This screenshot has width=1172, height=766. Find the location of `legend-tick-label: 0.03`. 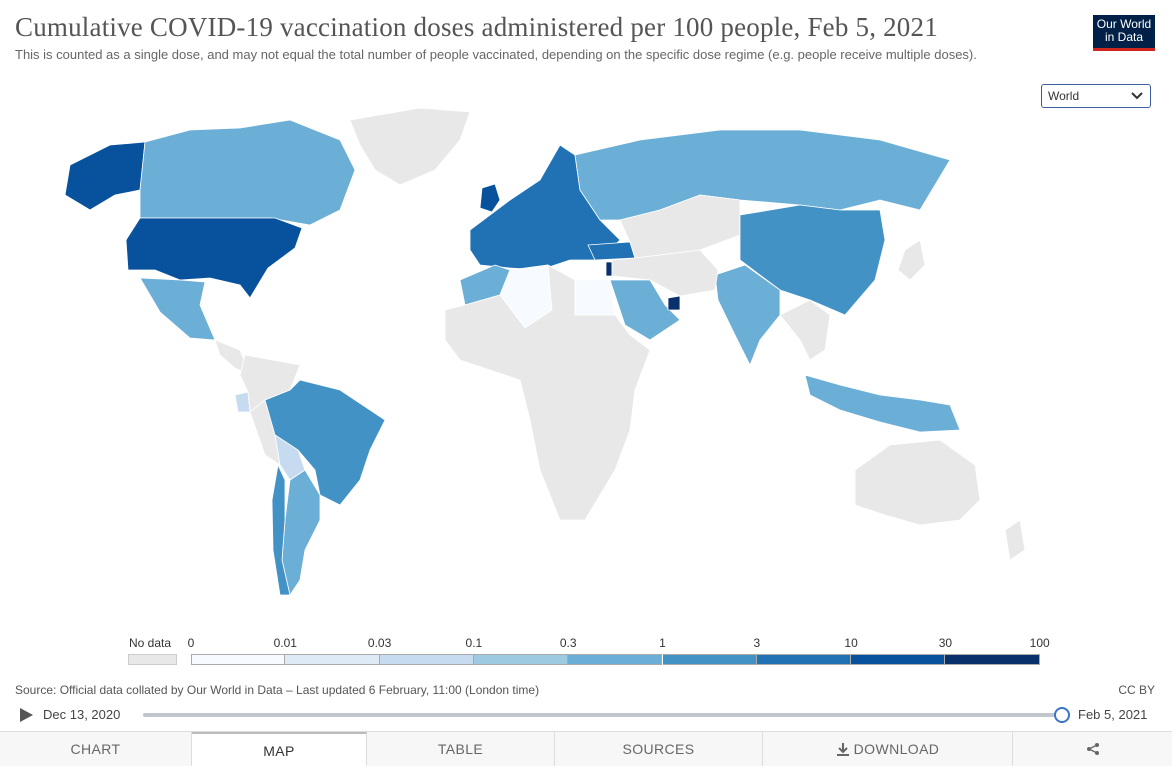

legend-tick-label: 0.03 is located at coordinates (379, 643).